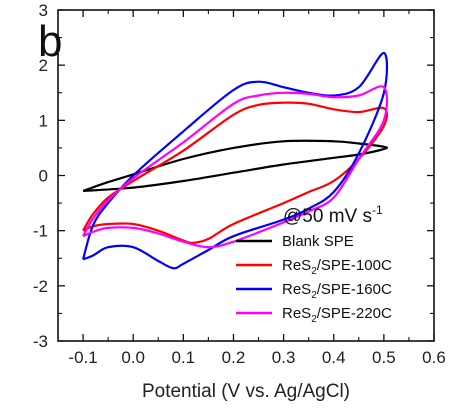 The image size is (451, 408). What do you see at coordinates (133, 357) in the screenshot?
I see `x-tick-label: 0.0` at bounding box center [133, 357].